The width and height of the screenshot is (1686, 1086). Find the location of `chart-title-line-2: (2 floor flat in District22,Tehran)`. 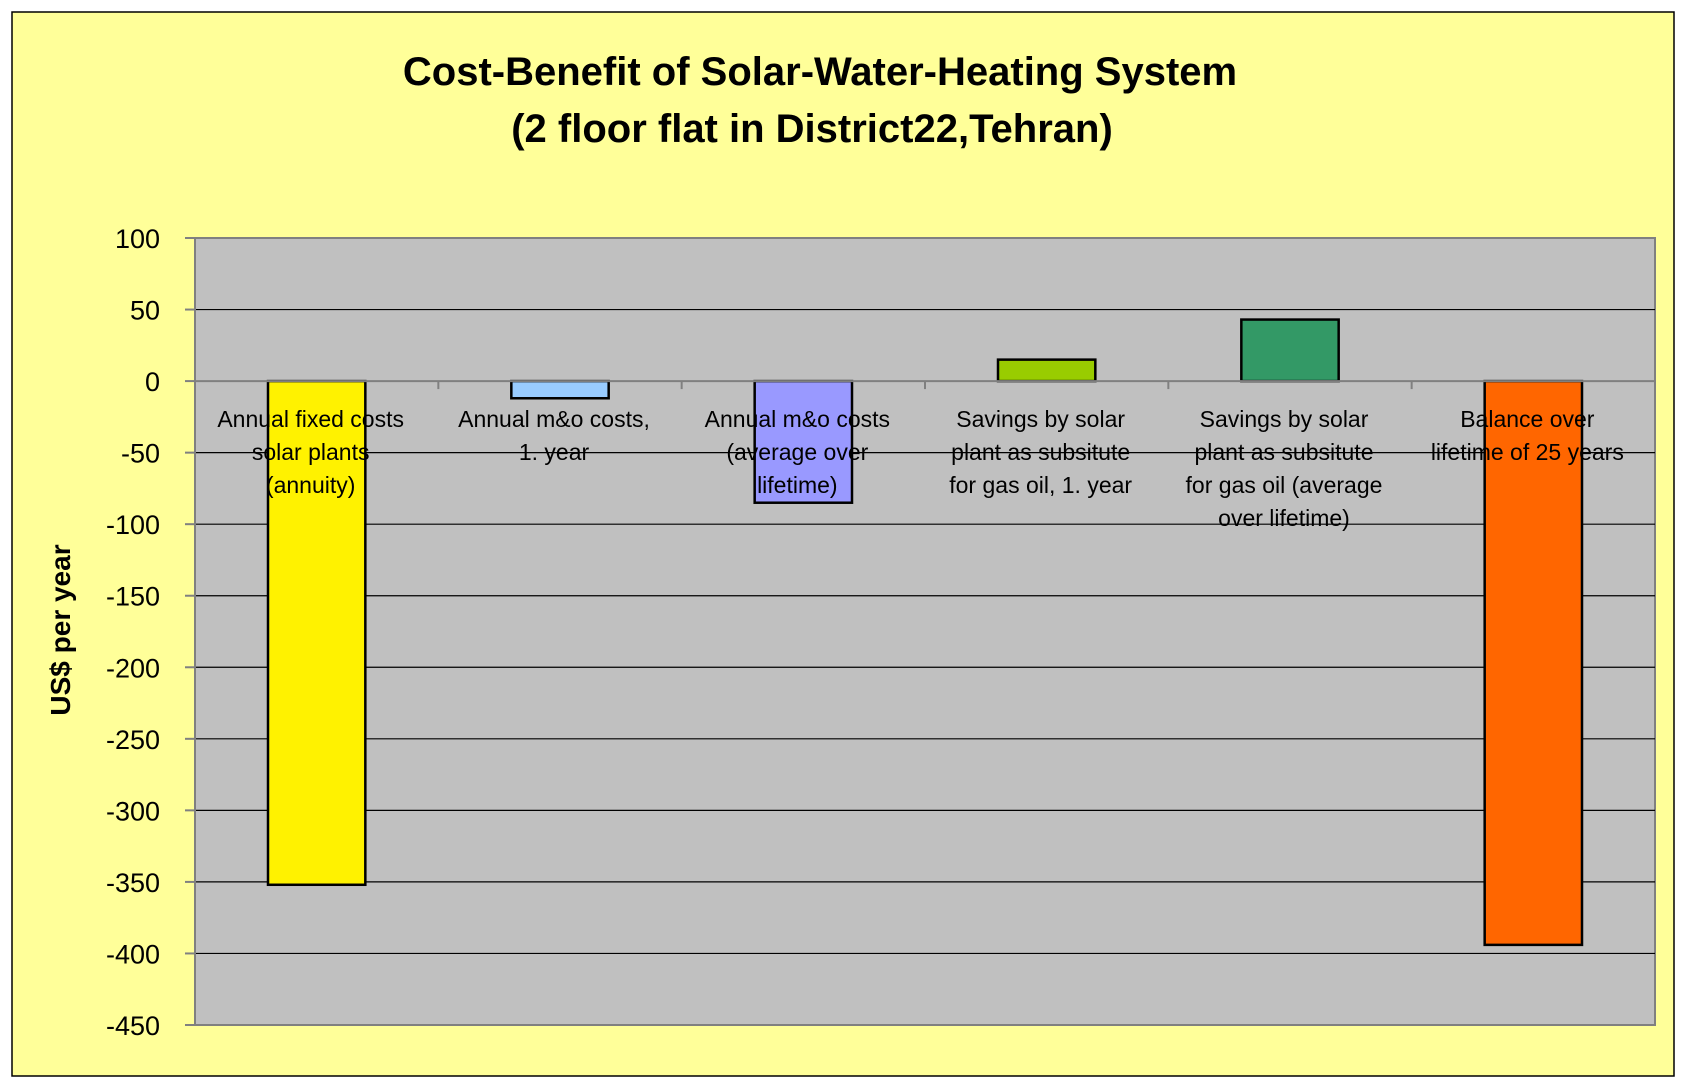

chart-title-line-2: (2 floor flat in District22,Tehran) is located at coordinates (812, 129).